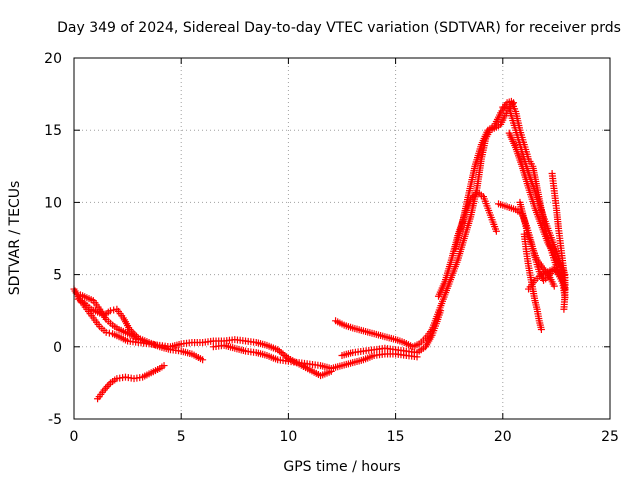 The height and width of the screenshot is (480, 640). Describe the element at coordinates (610, 437) in the screenshot. I see `x-tick-label: 25` at that location.